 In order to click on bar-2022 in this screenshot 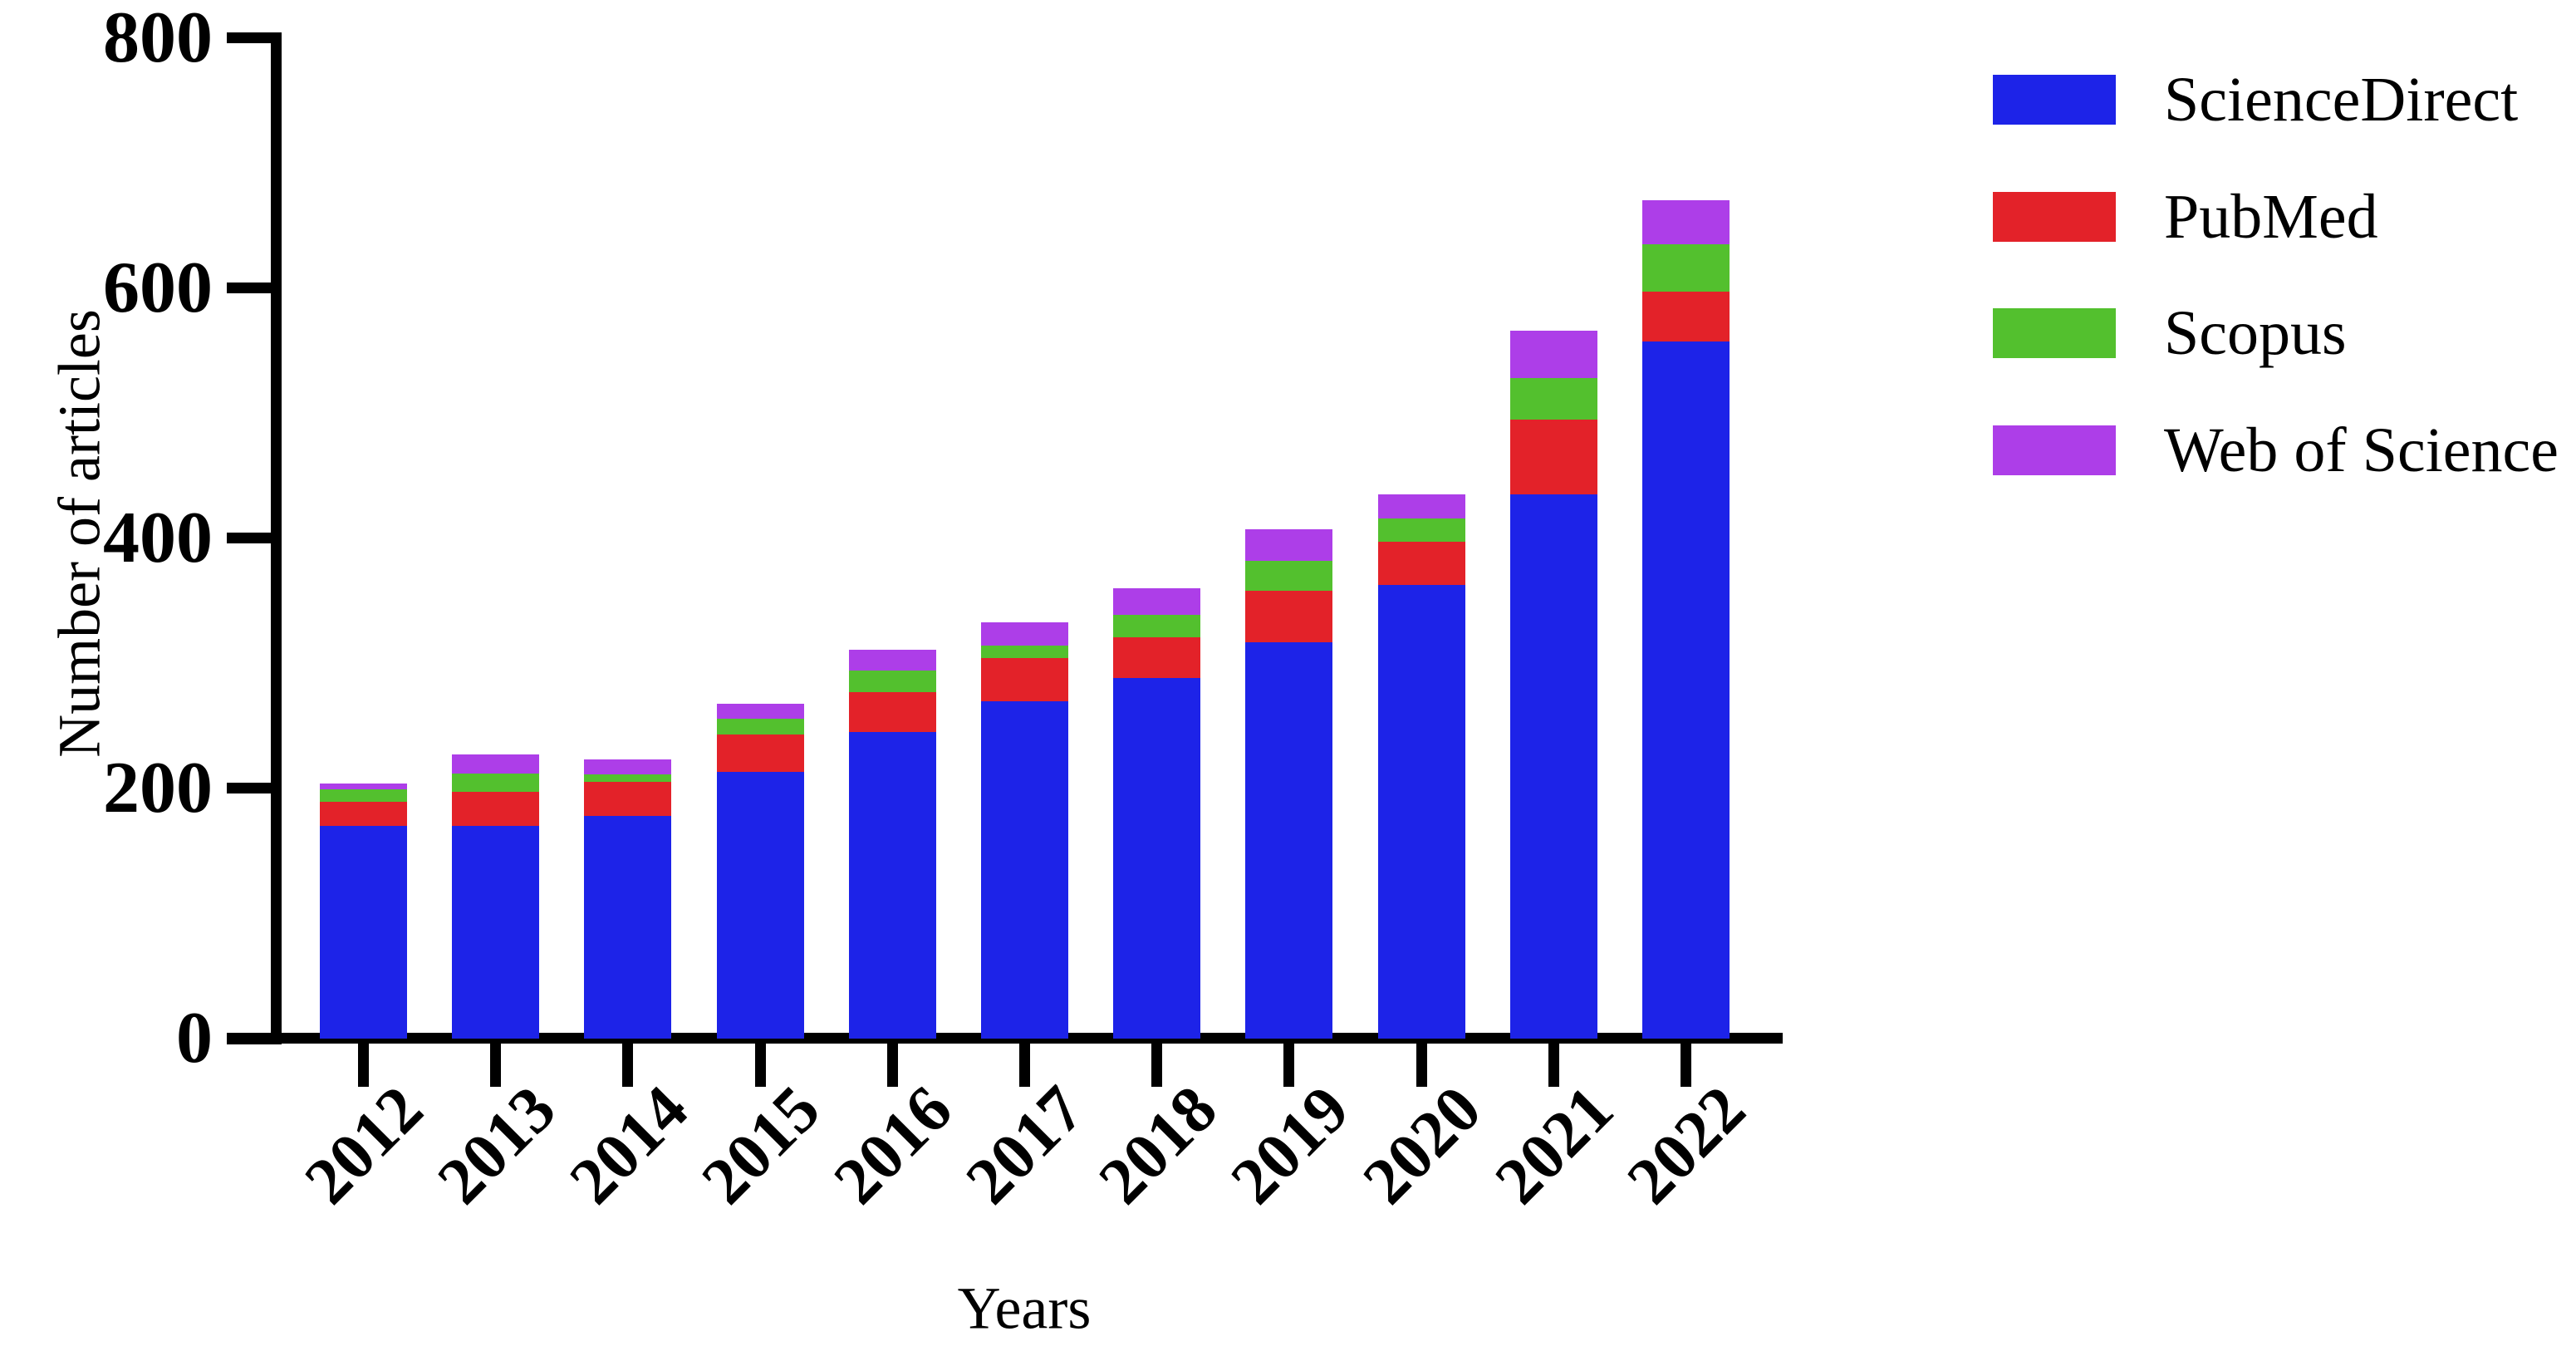, I will do `click(1685, 520)`.